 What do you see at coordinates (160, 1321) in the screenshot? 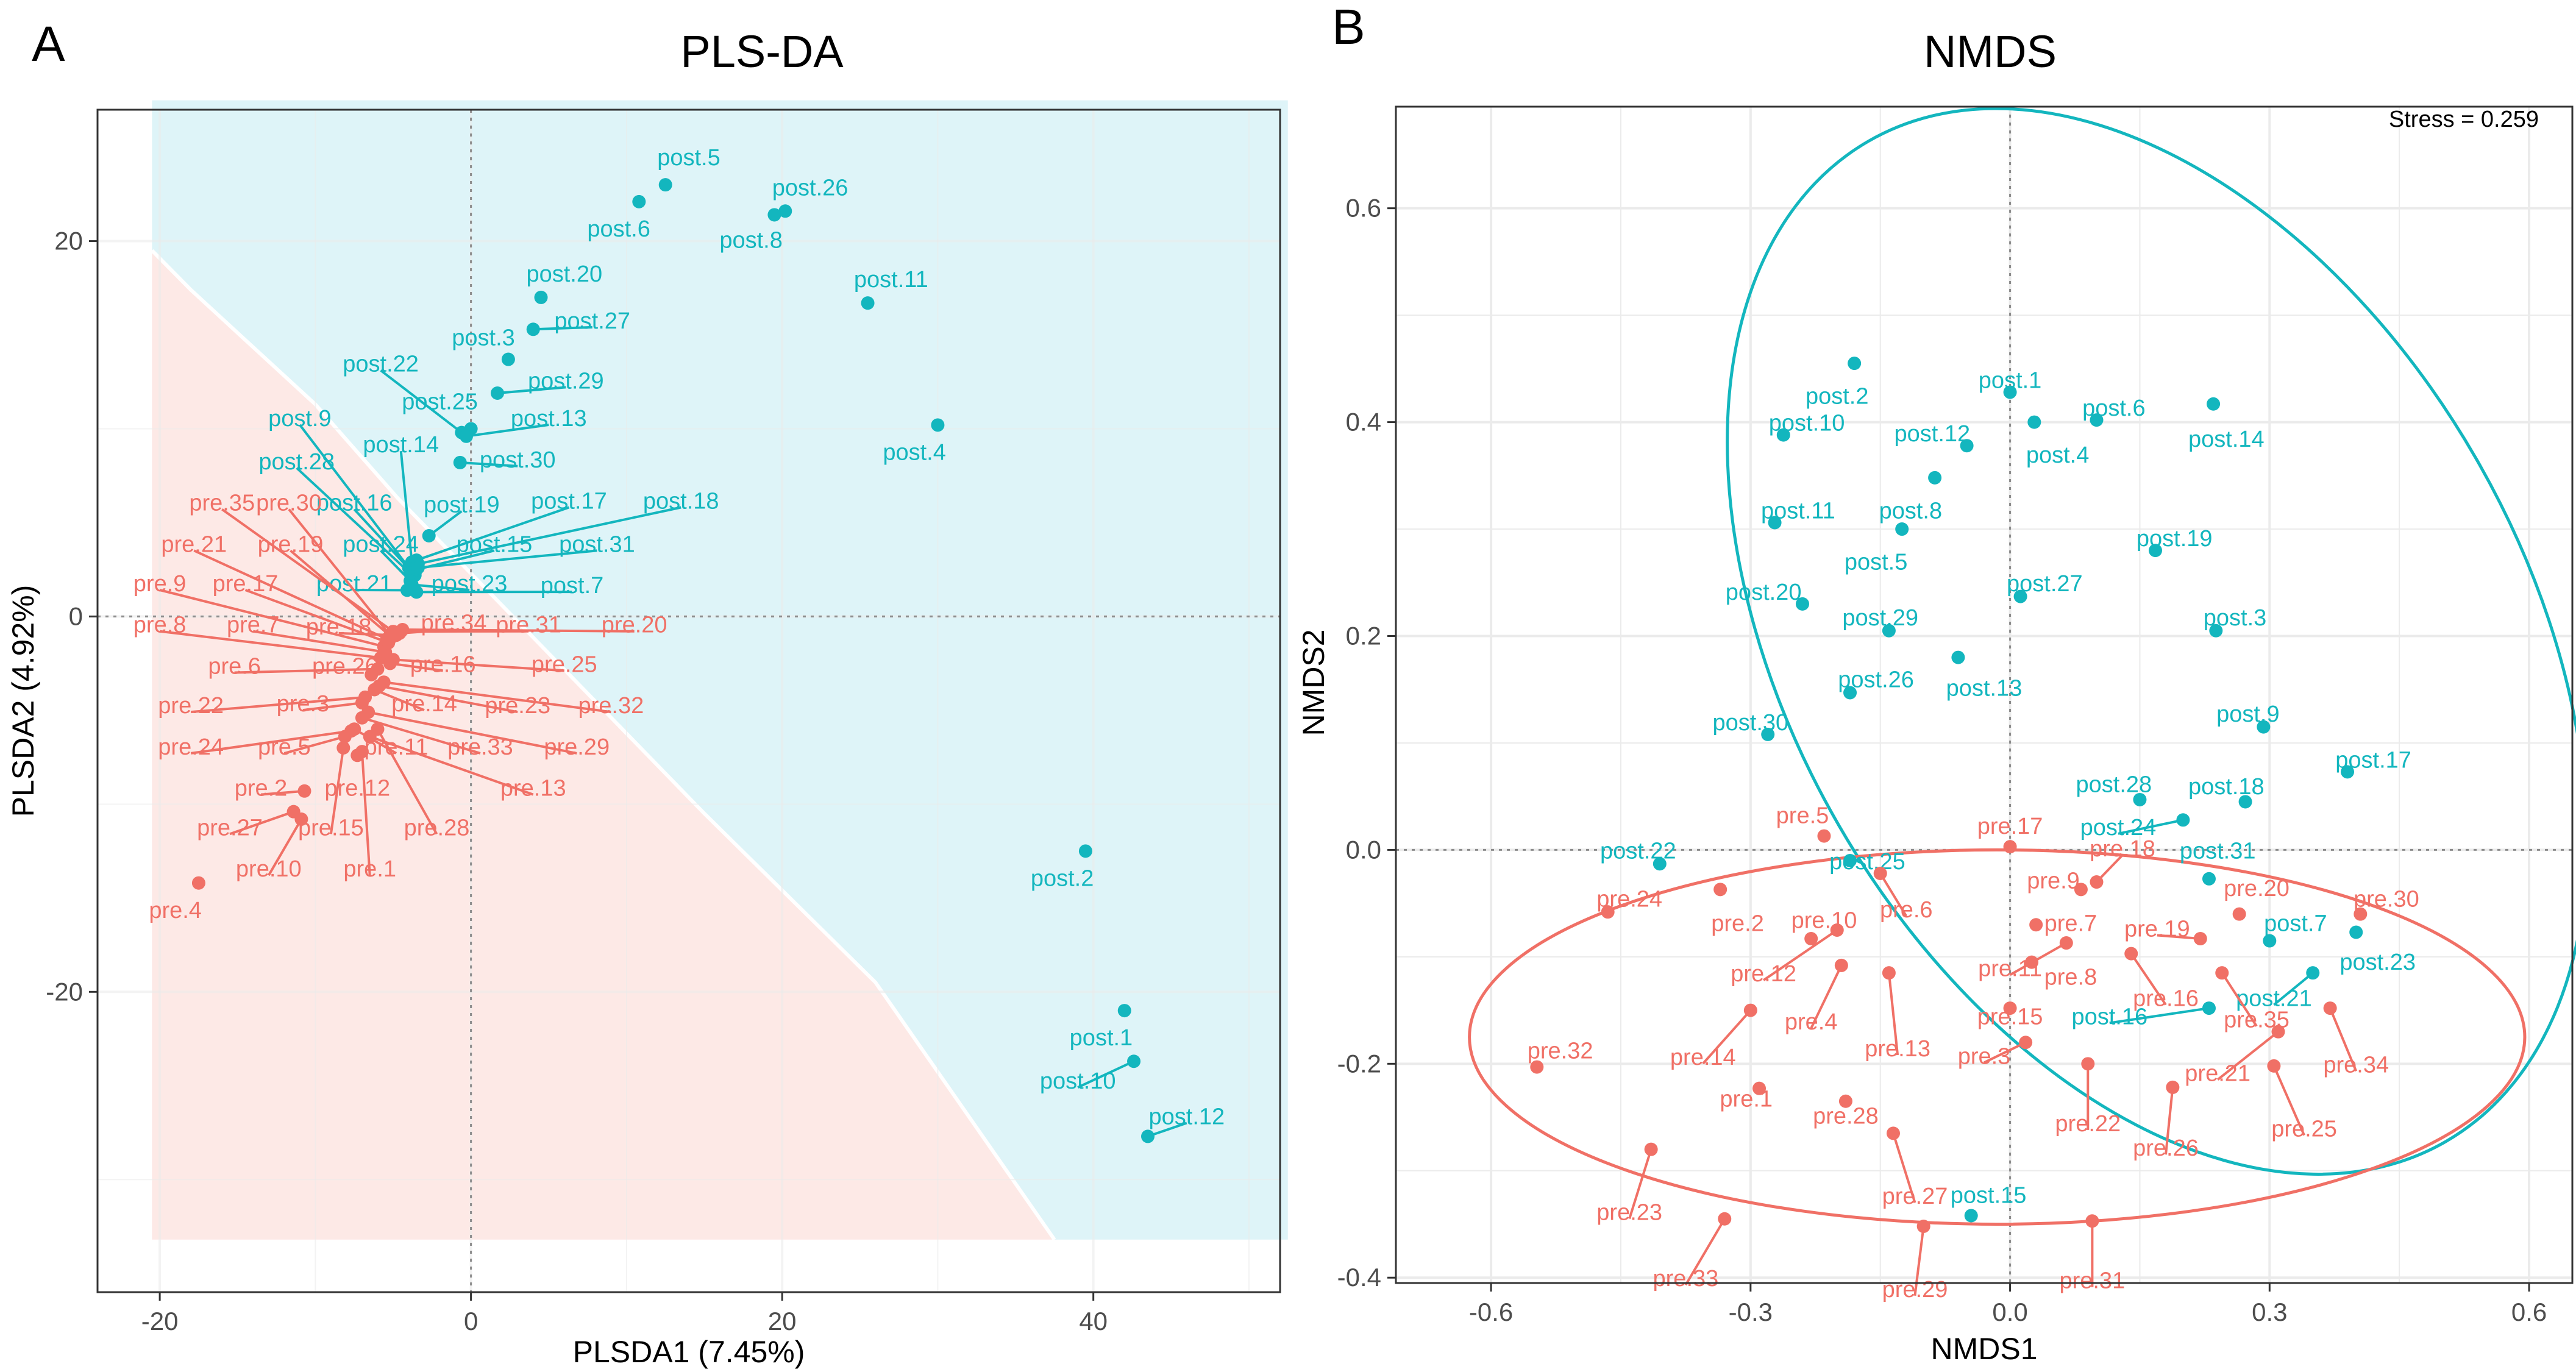
I see `x-tick-label: -20` at bounding box center [160, 1321].